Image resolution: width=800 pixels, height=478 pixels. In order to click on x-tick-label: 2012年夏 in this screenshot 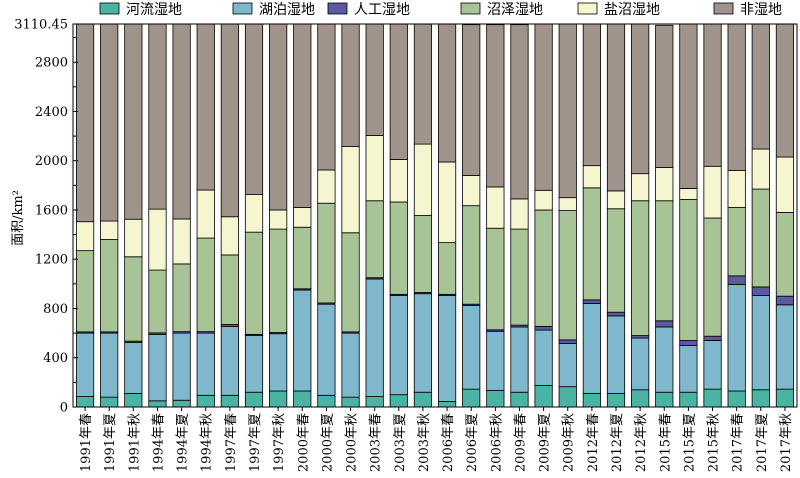, I will do `click(617, 442)`.